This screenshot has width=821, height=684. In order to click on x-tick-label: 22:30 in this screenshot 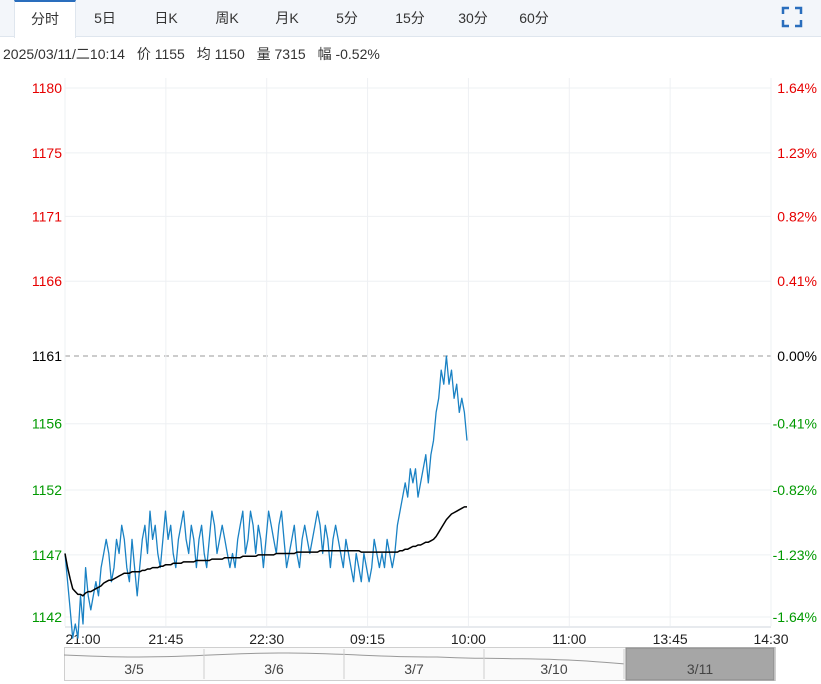, I will do `click(266, 639)`.